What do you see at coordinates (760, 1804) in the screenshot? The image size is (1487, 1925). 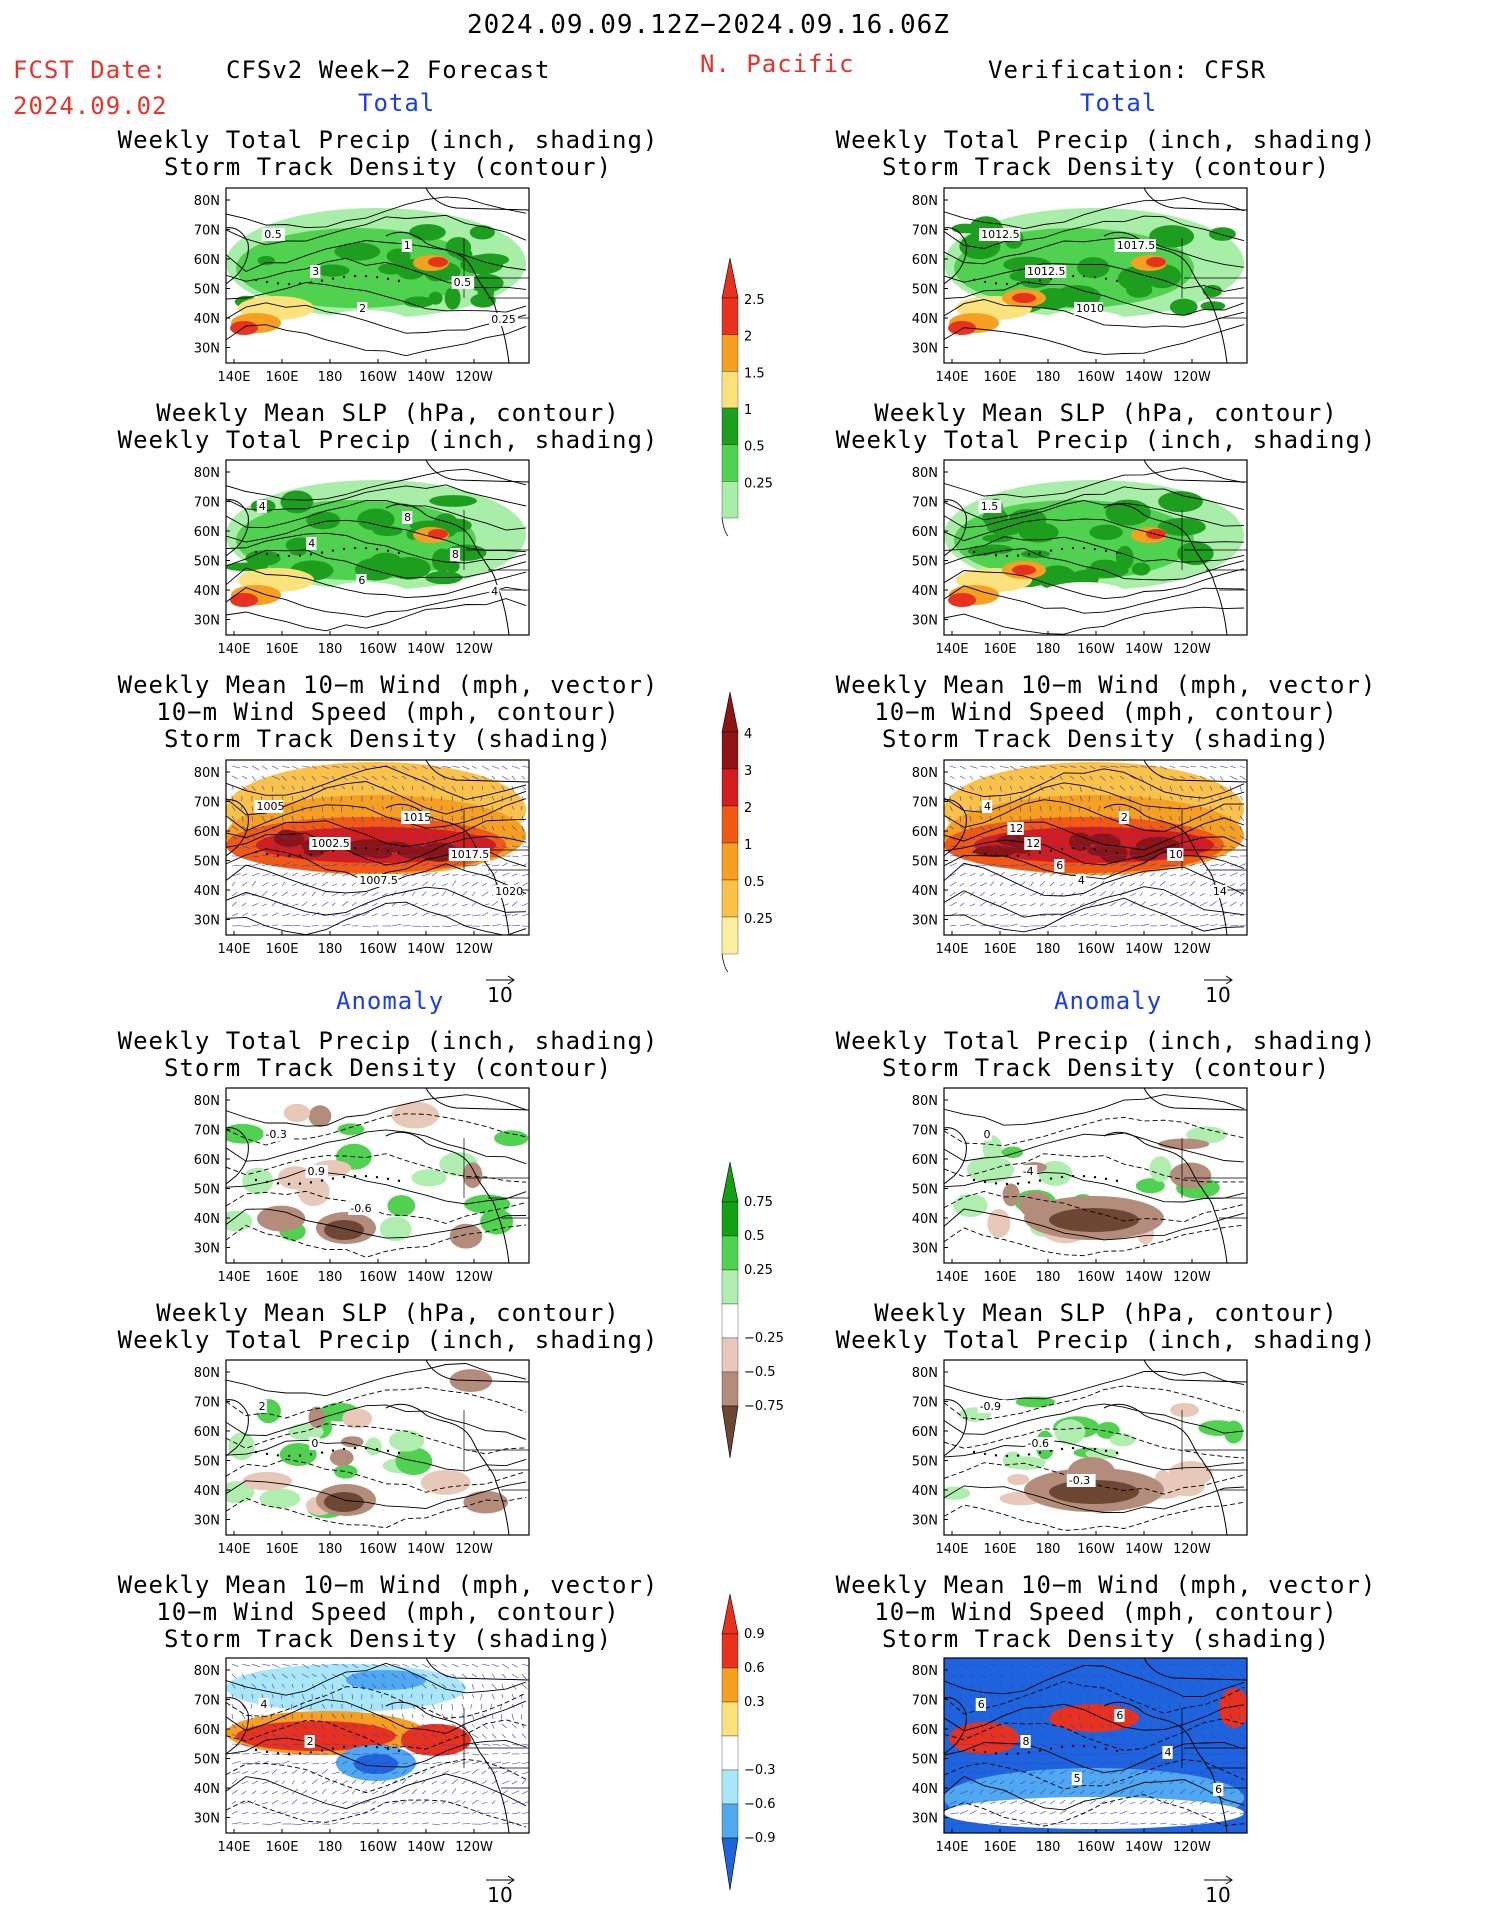 I see `colorbar-label: −0.6` at bounding box center [760, 1804].